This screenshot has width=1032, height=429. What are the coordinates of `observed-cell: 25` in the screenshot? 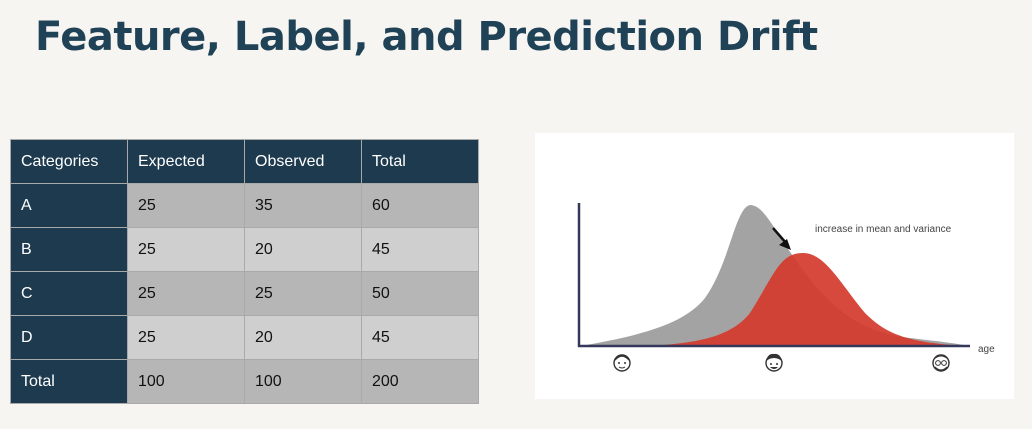 It's located at (303, 293).